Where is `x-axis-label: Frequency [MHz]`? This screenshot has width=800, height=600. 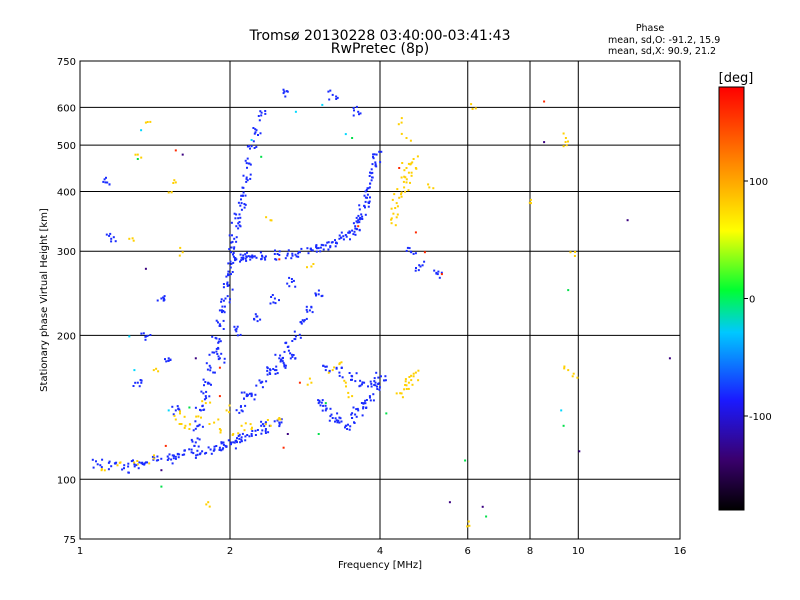
x-axis-label: Frequency [MHz] is located at coordinates (380, 565).